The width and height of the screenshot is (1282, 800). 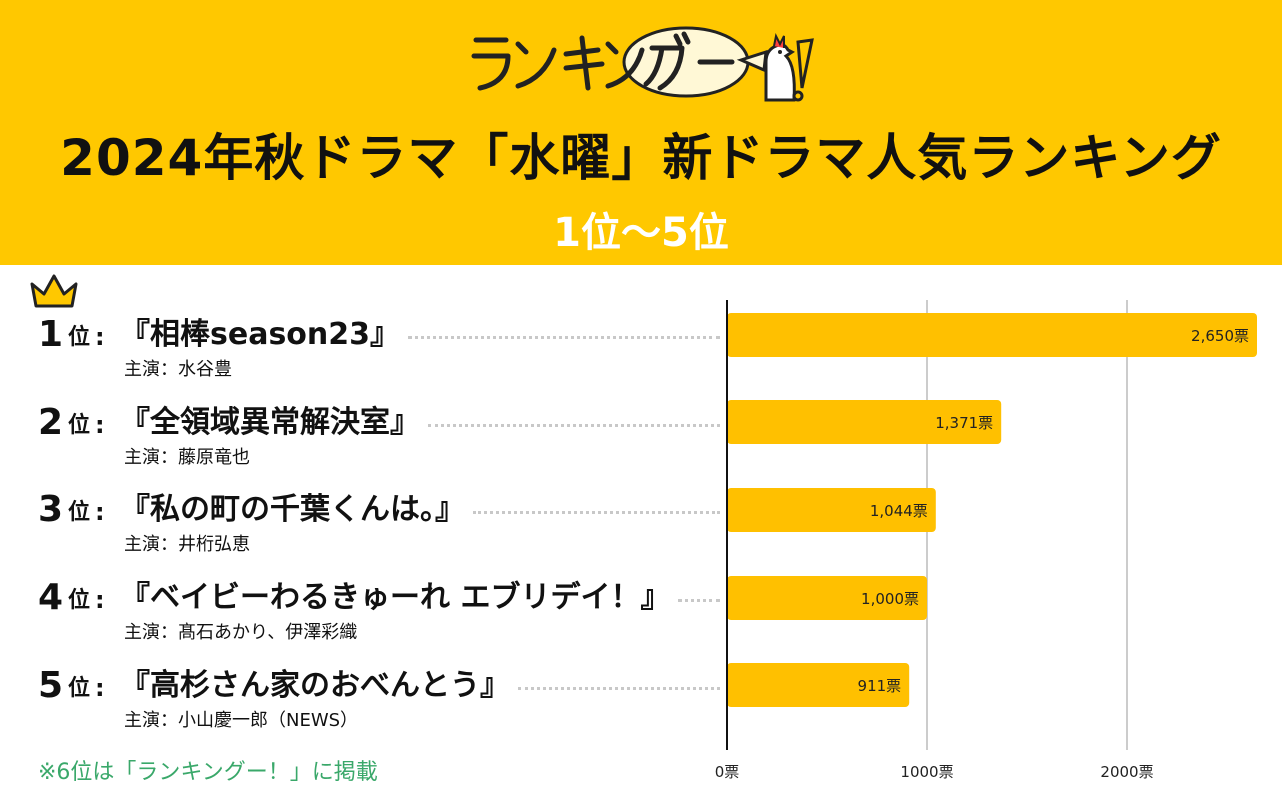 What do you see at coordinates (241, 632) in the screenshot?
I see `lead-cast: 主演：髙石あかり、伊澤彩織` at bounding box center [241, 632].